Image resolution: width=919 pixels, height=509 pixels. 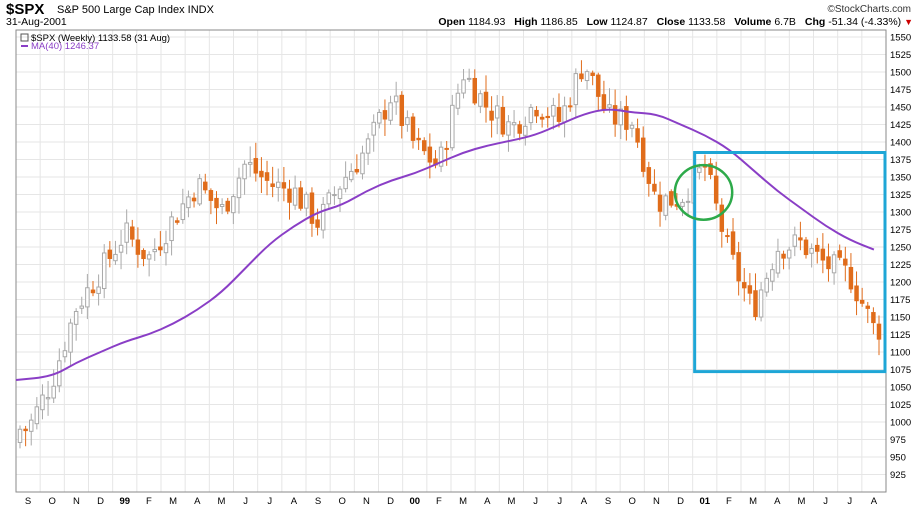 What do you see at coordinates (900, 353) in the screenshot?
I see `y-tick-label: 1100` at bounding box center [900, 353].